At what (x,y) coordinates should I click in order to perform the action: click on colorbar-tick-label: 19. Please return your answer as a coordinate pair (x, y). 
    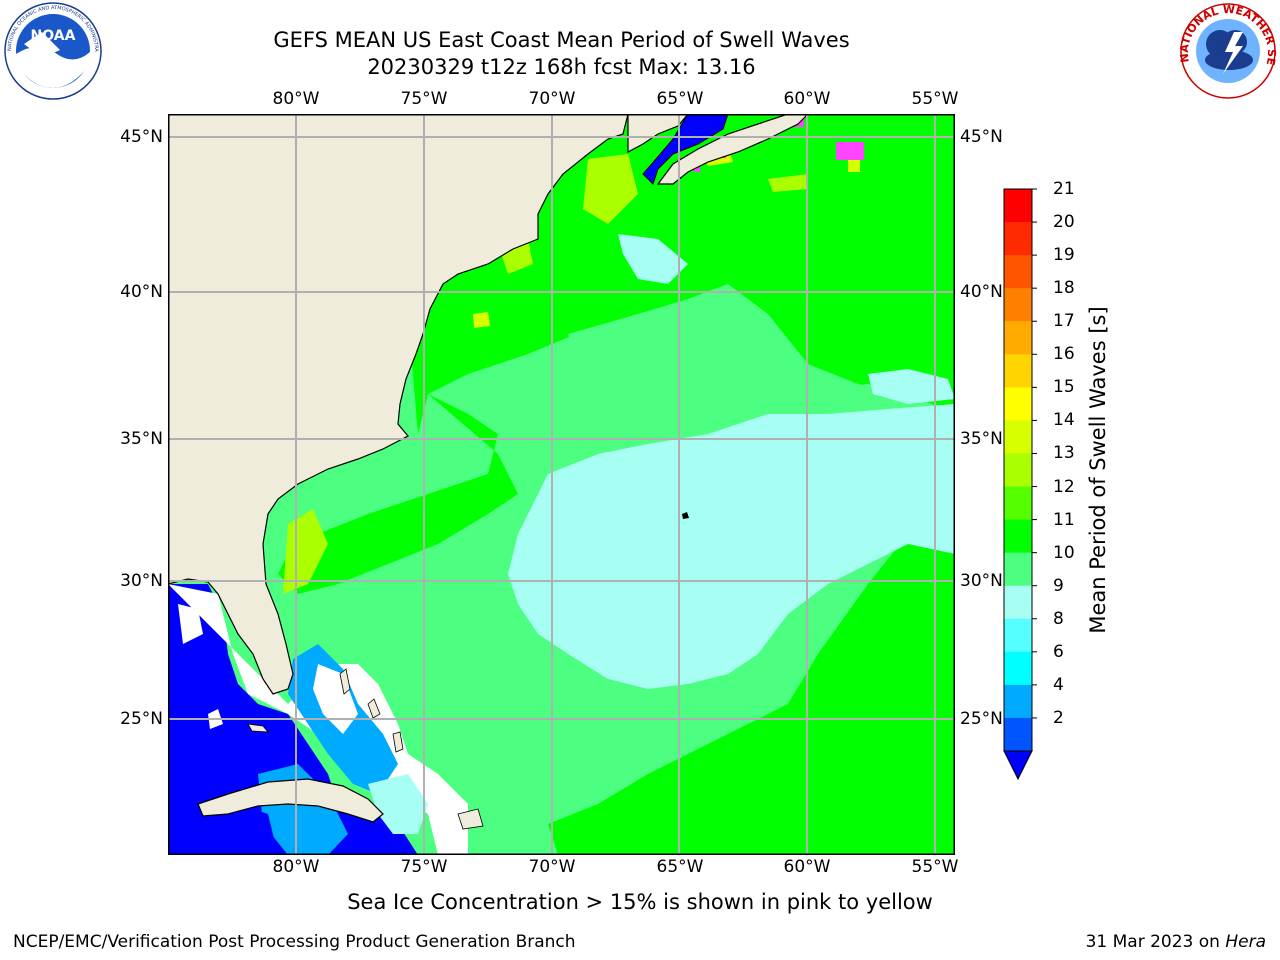
    Looking at the image, I should click on (1064, 255).